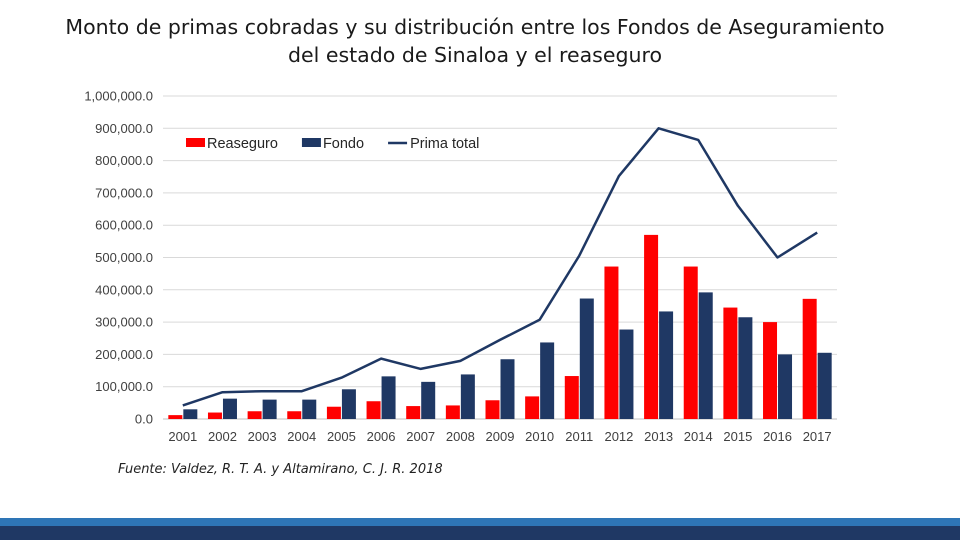 The image size is (960, 540). I want to click on bar-reaseguro-2011, so click(571, 397).